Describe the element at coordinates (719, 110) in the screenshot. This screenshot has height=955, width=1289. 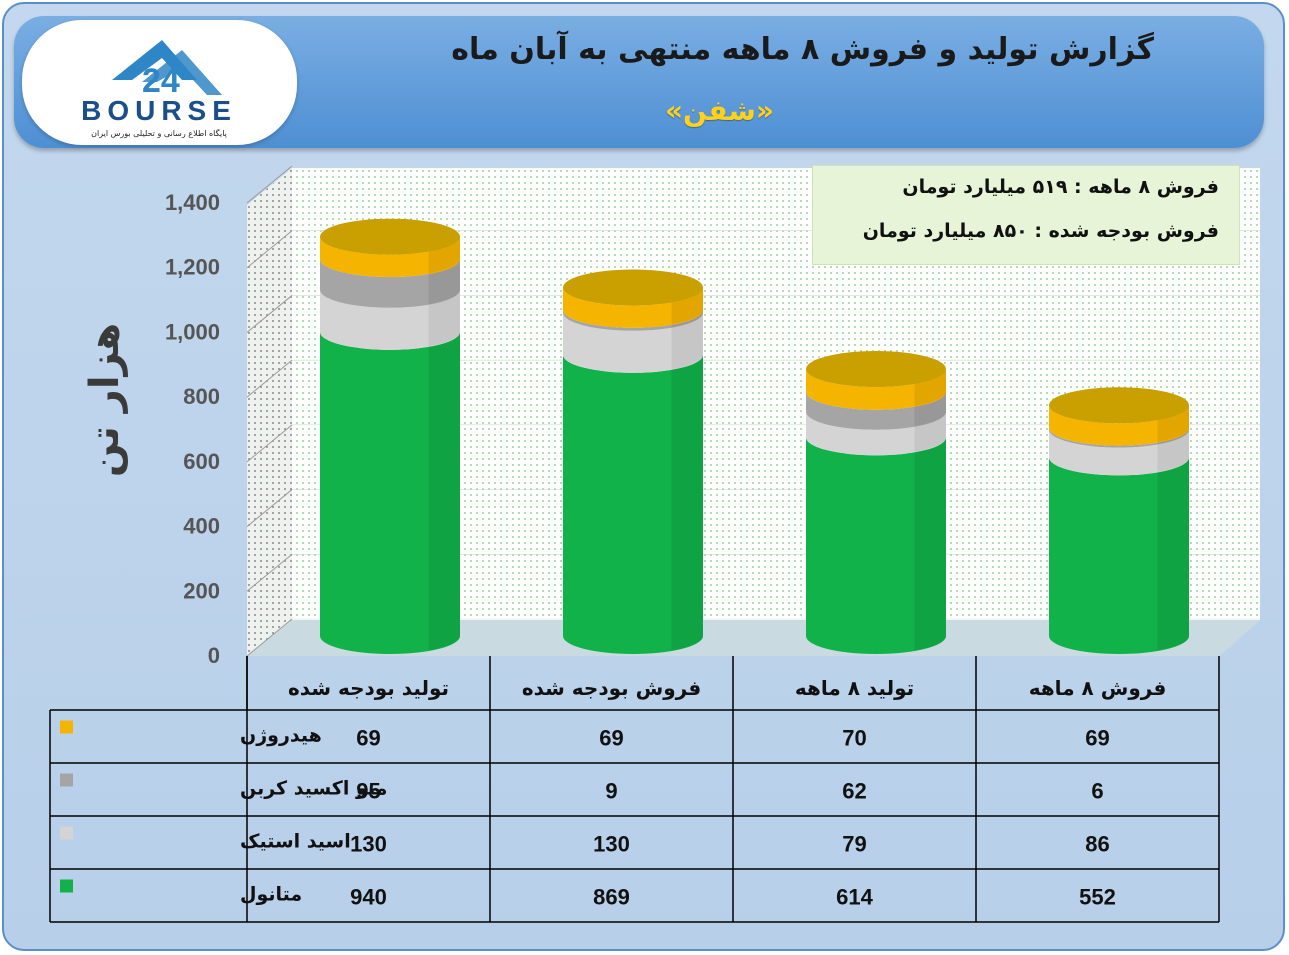
I see `page-subtitle: «شفن»` at that location.